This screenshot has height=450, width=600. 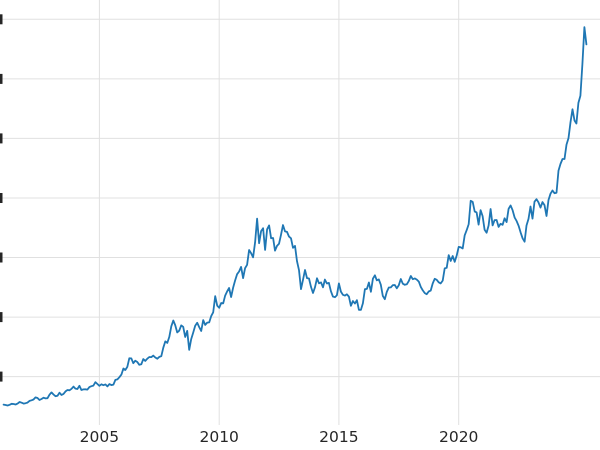 I want to click on x-axis-labels: 2005 2010 2015 2020, so click(x=279, y=437).